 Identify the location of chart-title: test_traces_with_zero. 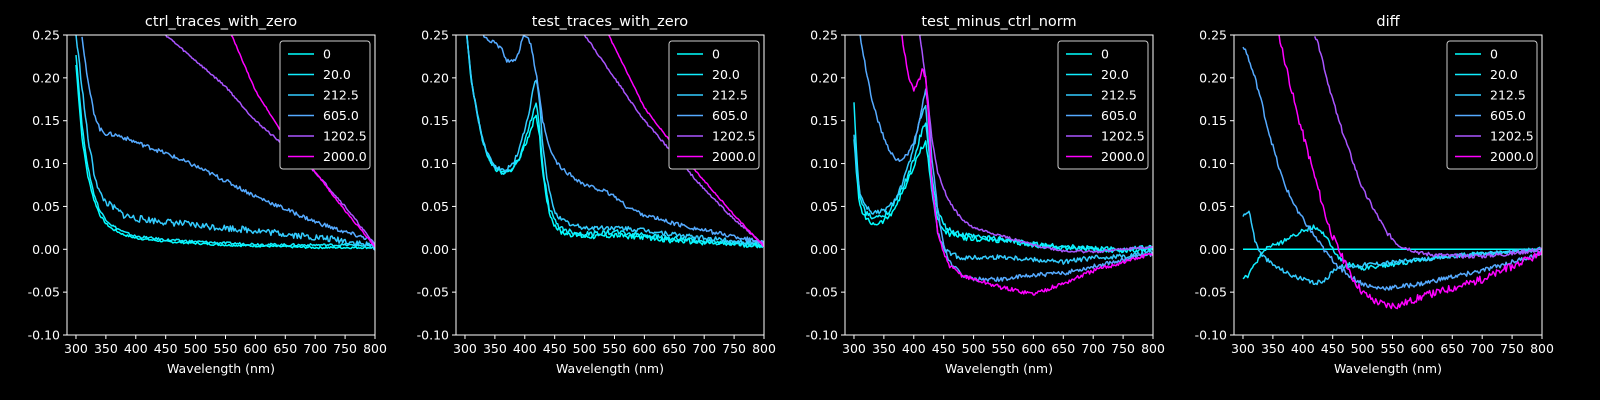
(610, 22).